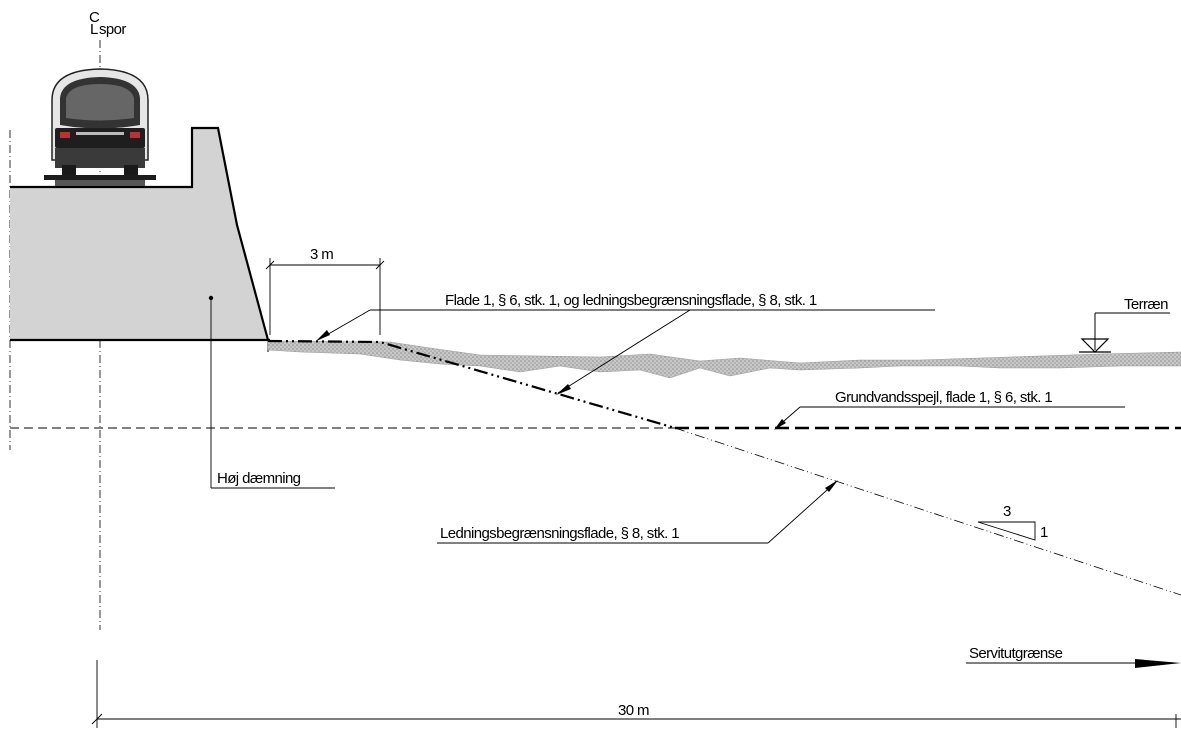 The width and height of the screenshot is (1181, 731). I want to click on surface-1-leader-left-arrow, so click(323, 335).